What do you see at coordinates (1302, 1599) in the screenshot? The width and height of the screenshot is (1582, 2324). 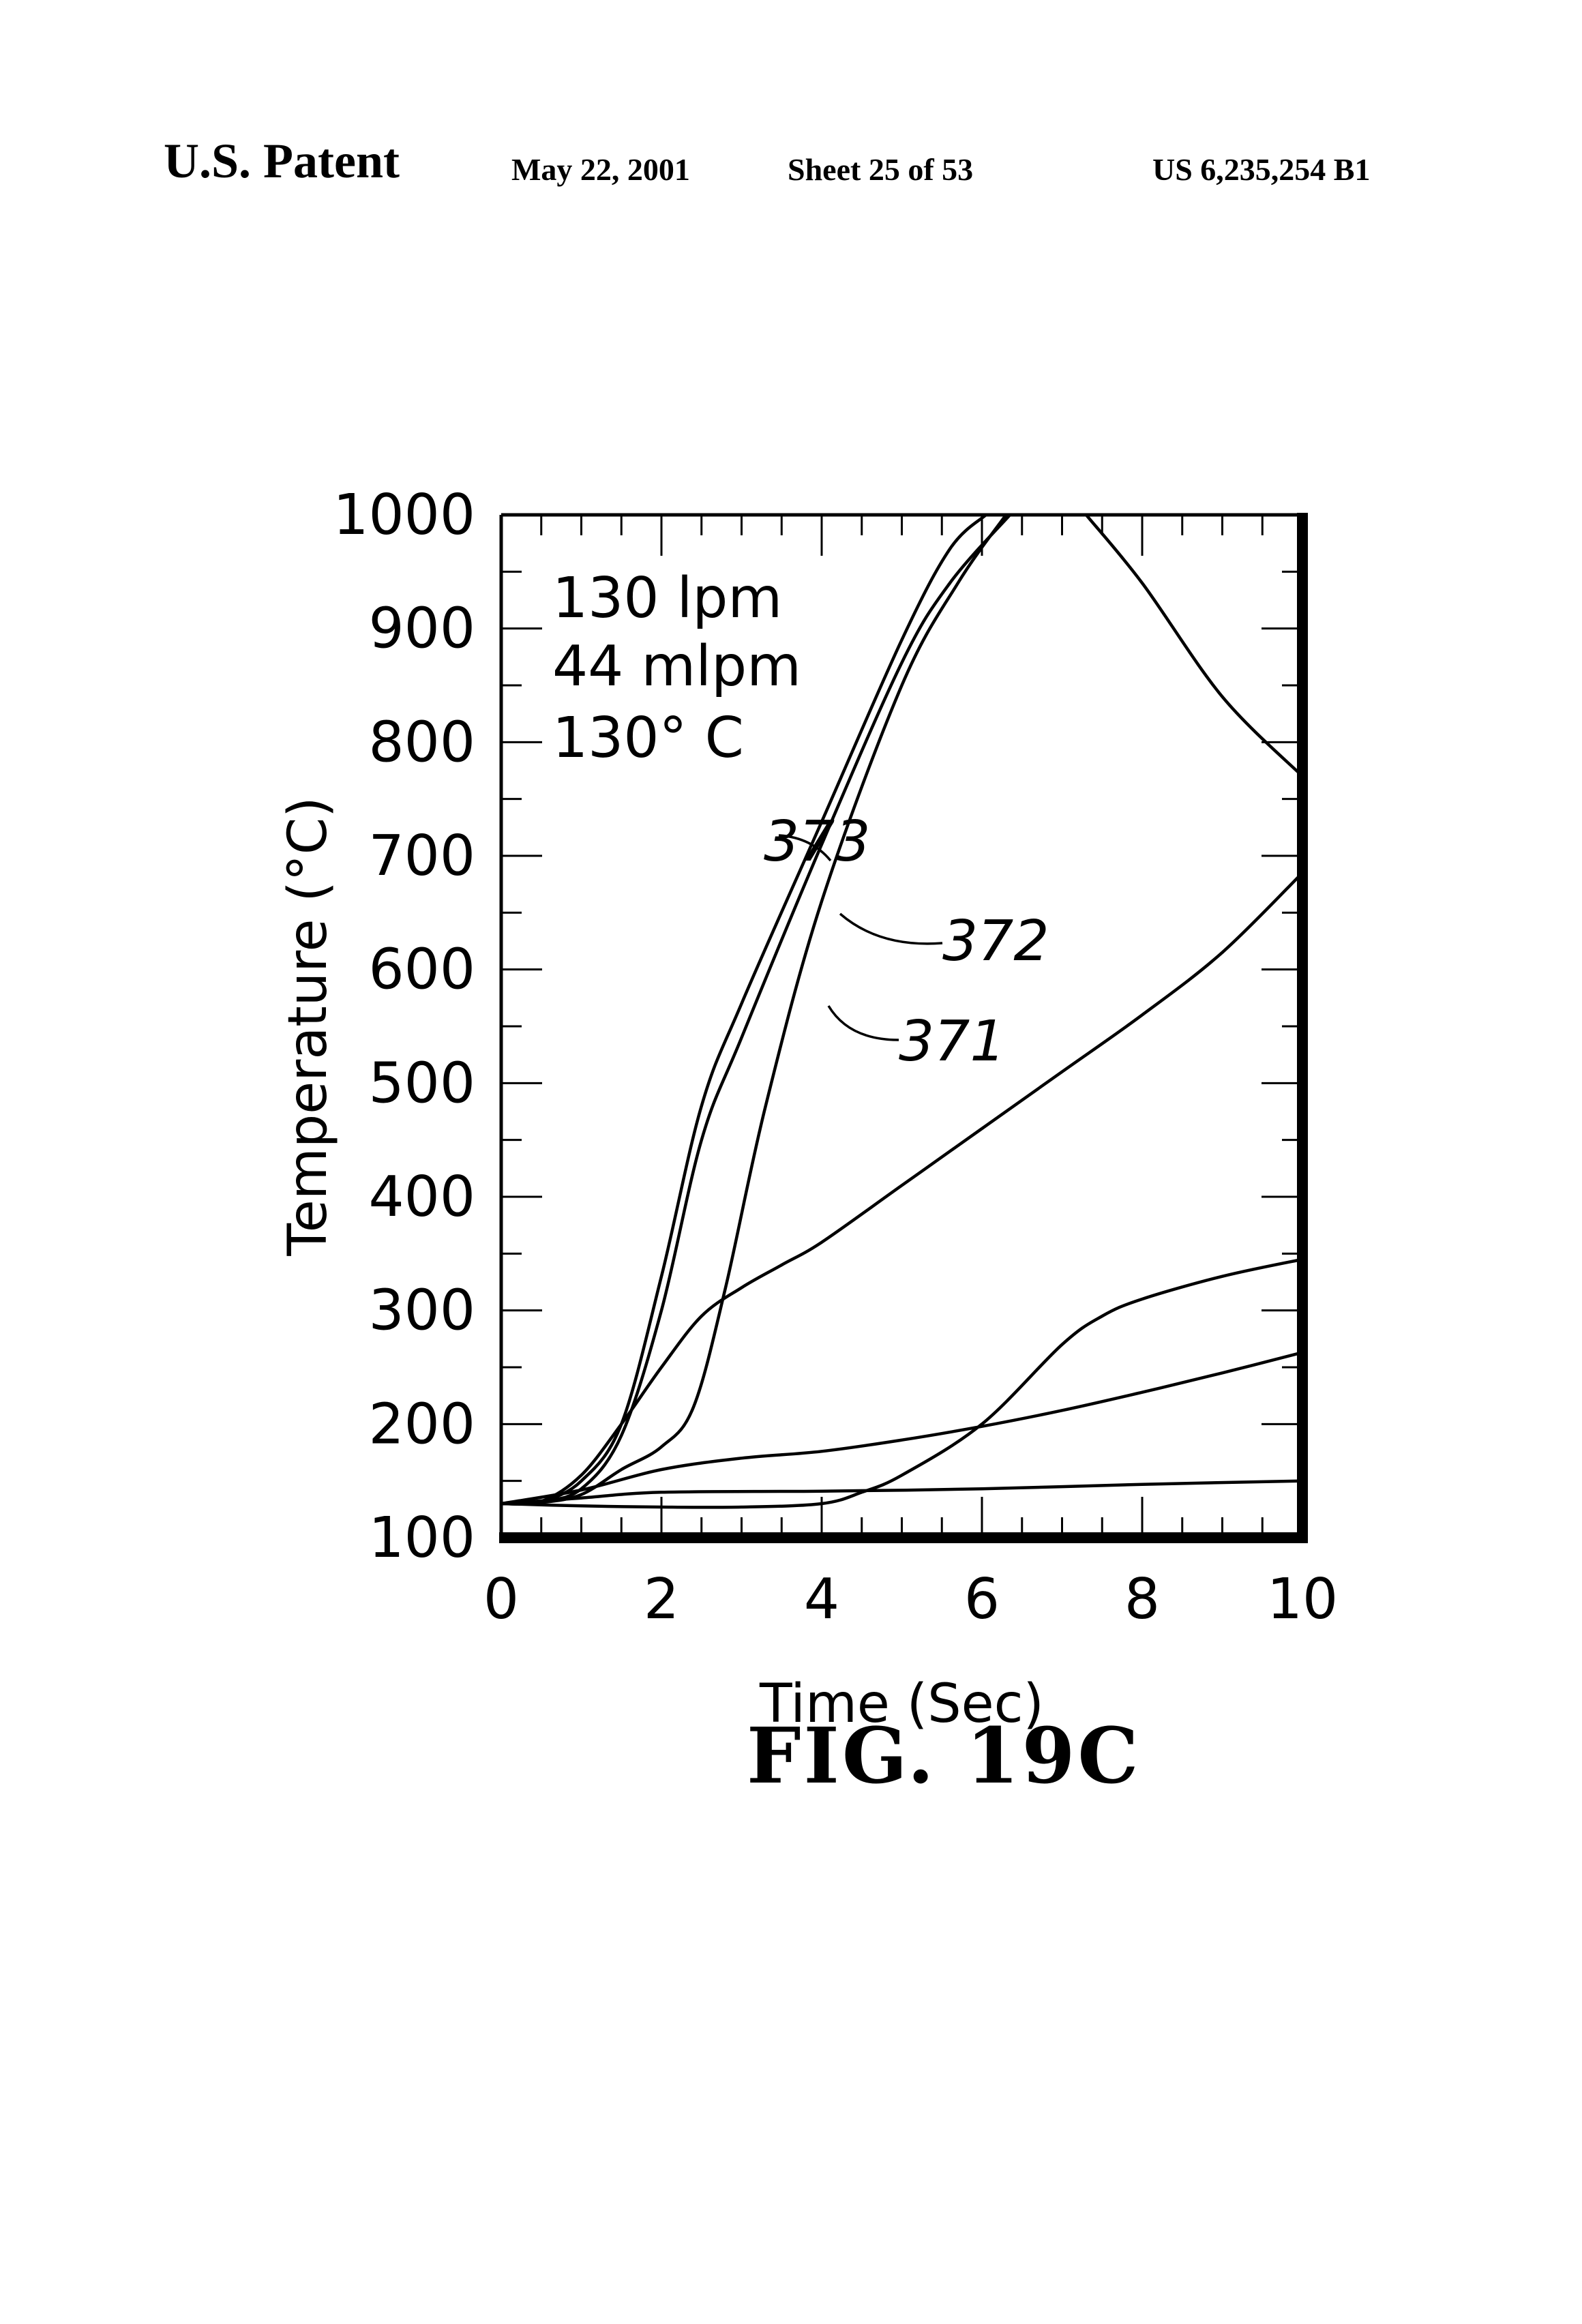 I see `x-tick-label: 10` at bounding box center [1302, 1599].